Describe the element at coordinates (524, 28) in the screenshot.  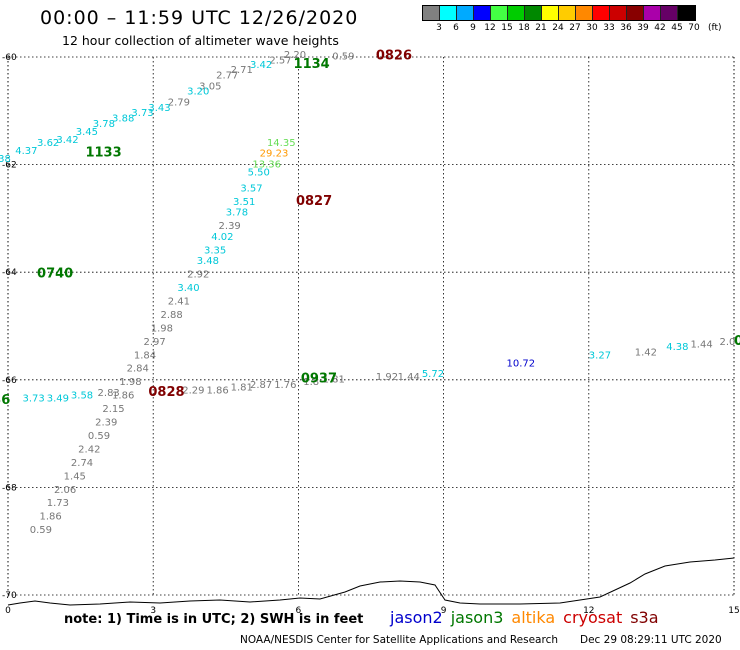
I see `colorbar-label: 18` at that location.